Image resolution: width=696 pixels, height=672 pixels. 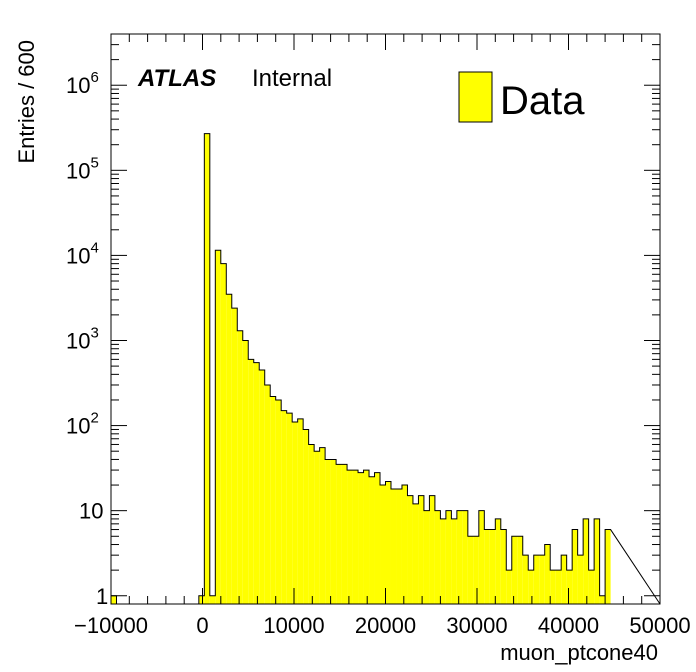 I want to click on y-tick-exponent: 2, so click(x=94, y=418).